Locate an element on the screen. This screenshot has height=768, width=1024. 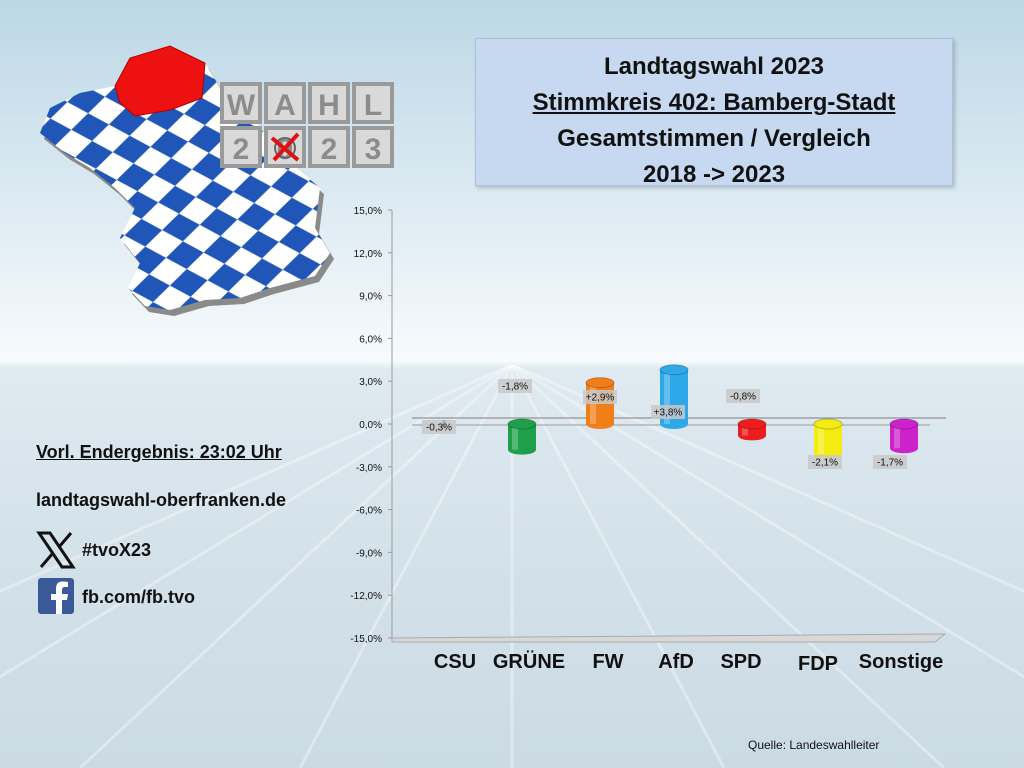
category-label: SPD is located at coordinates (740, 662).